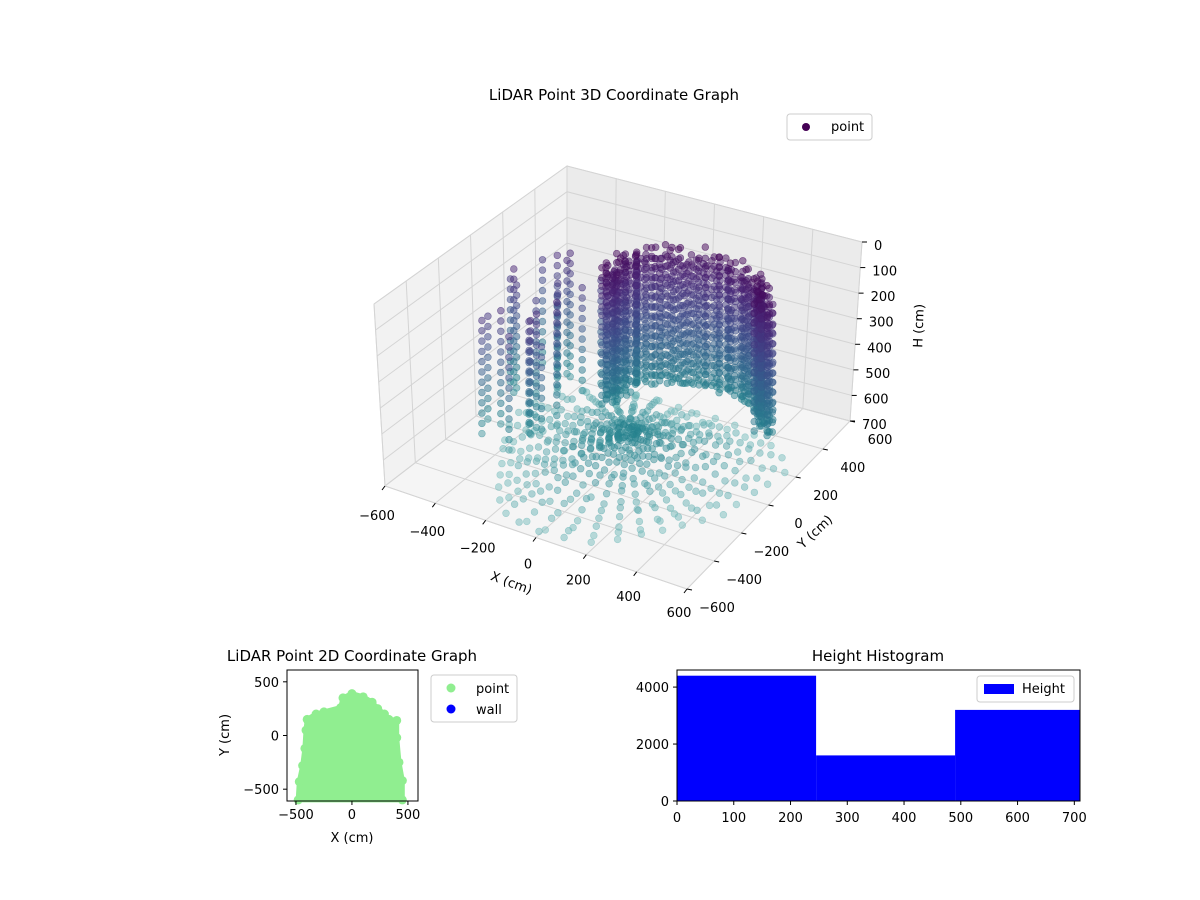  What do you see at coordinates (744, 580) in the screenshot?
I see `y-tick-label-3d: −400` at bounding box center [744, 580].